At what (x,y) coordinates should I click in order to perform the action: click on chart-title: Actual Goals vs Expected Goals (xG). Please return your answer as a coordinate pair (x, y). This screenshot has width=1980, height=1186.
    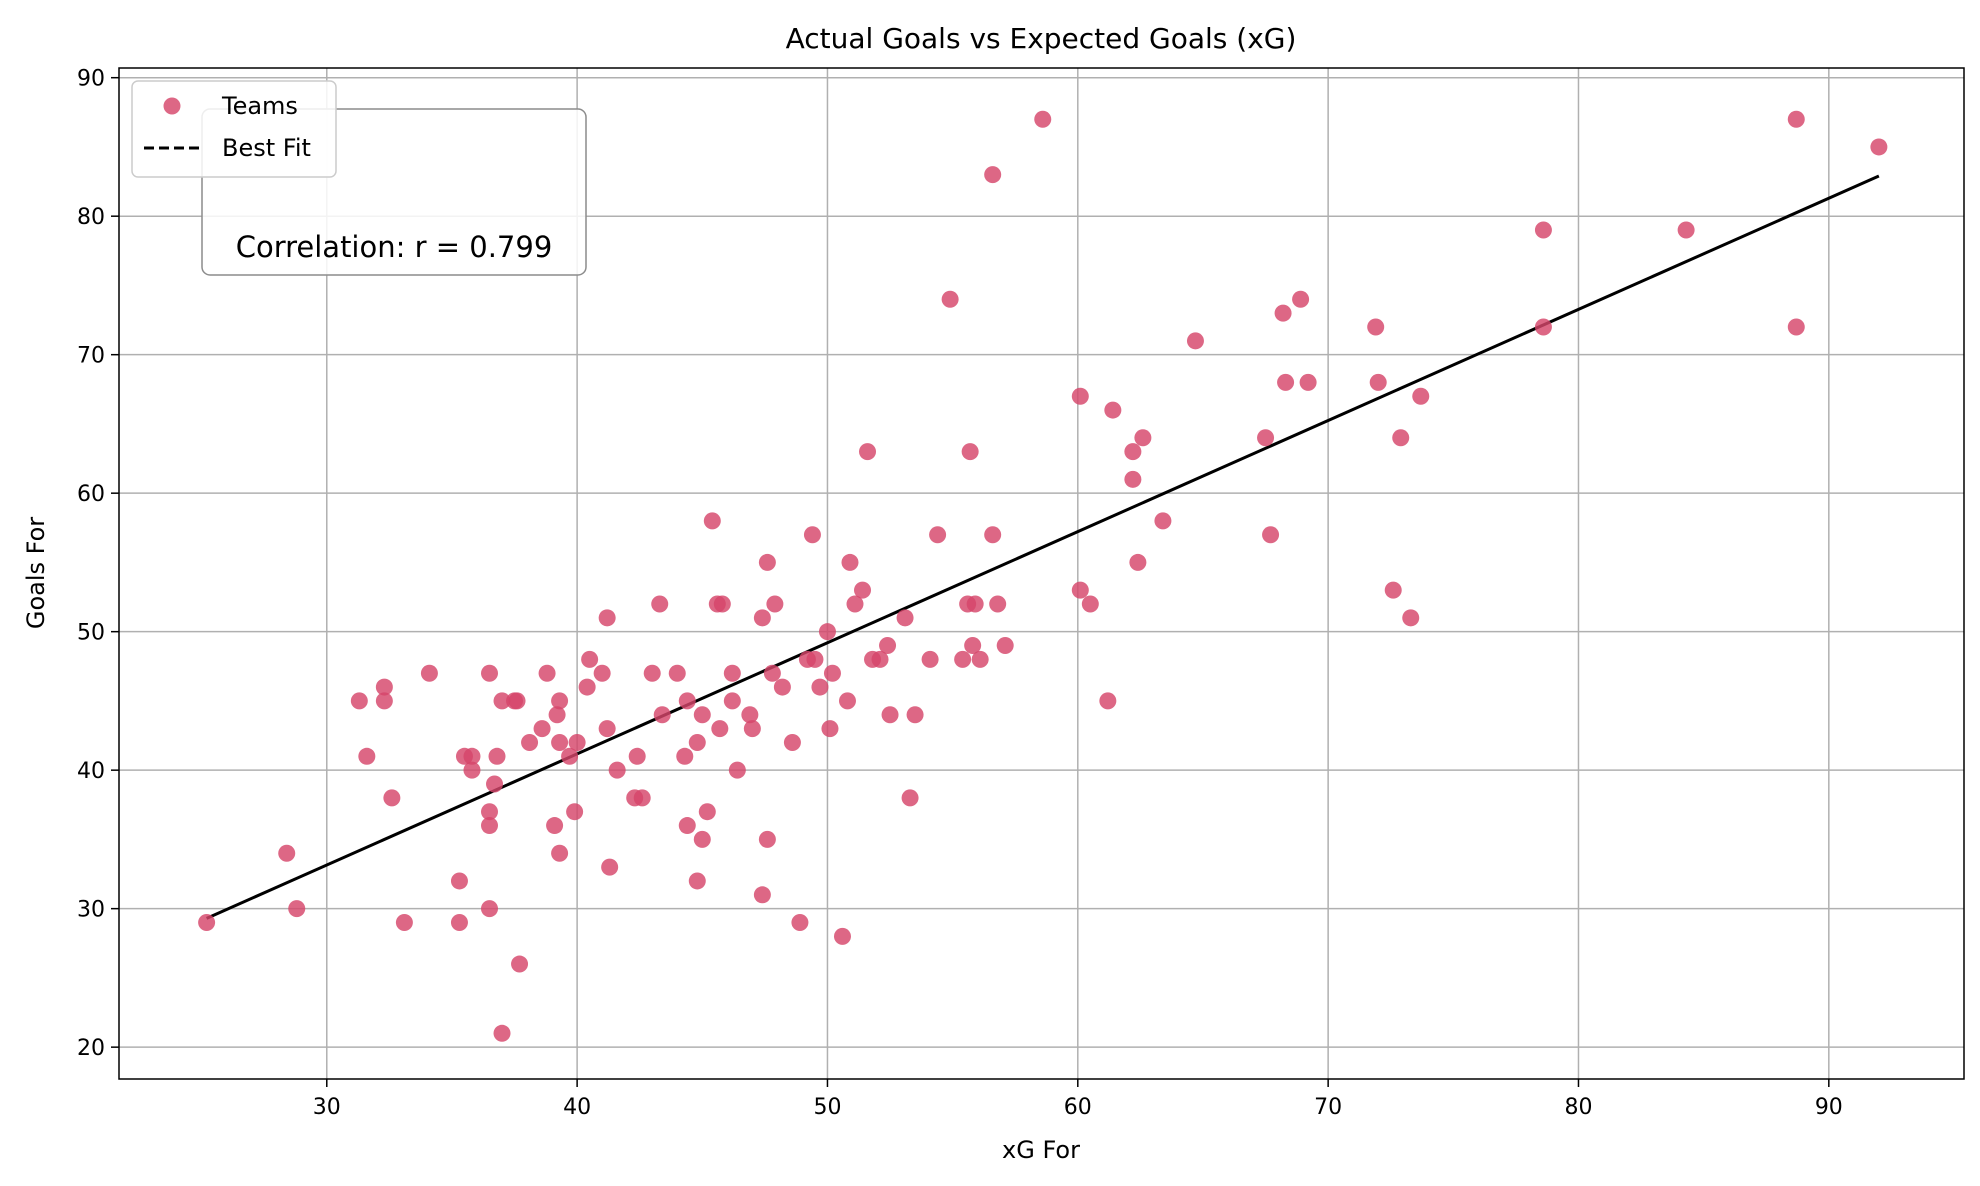
    Looking at the image, I should click on (1041, 38).